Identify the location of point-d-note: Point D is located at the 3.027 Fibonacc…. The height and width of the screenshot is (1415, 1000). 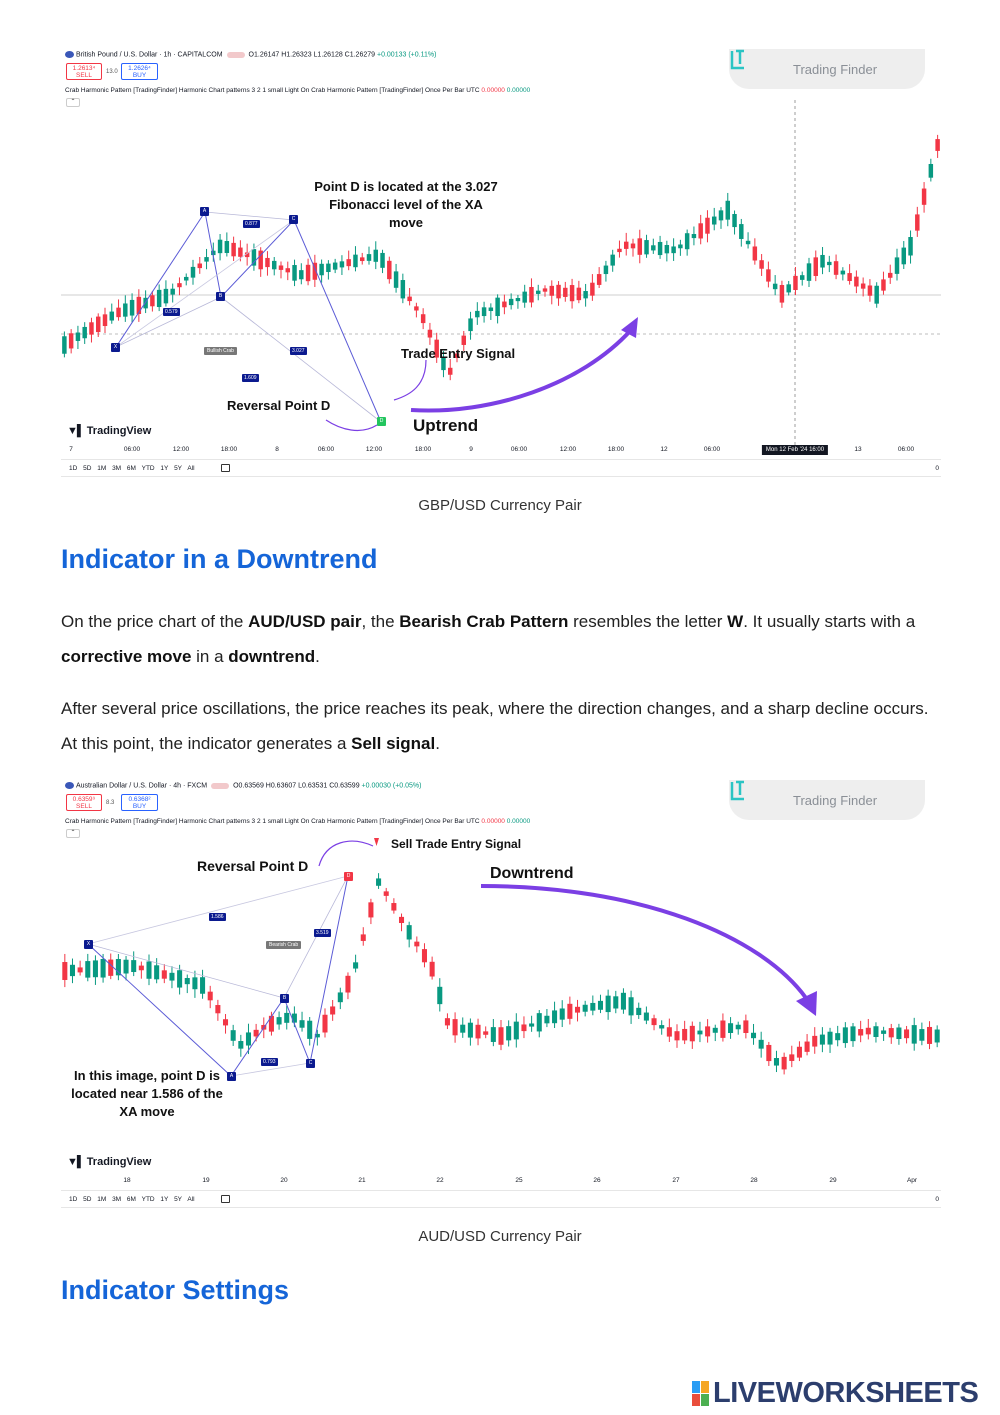
(406, 204).